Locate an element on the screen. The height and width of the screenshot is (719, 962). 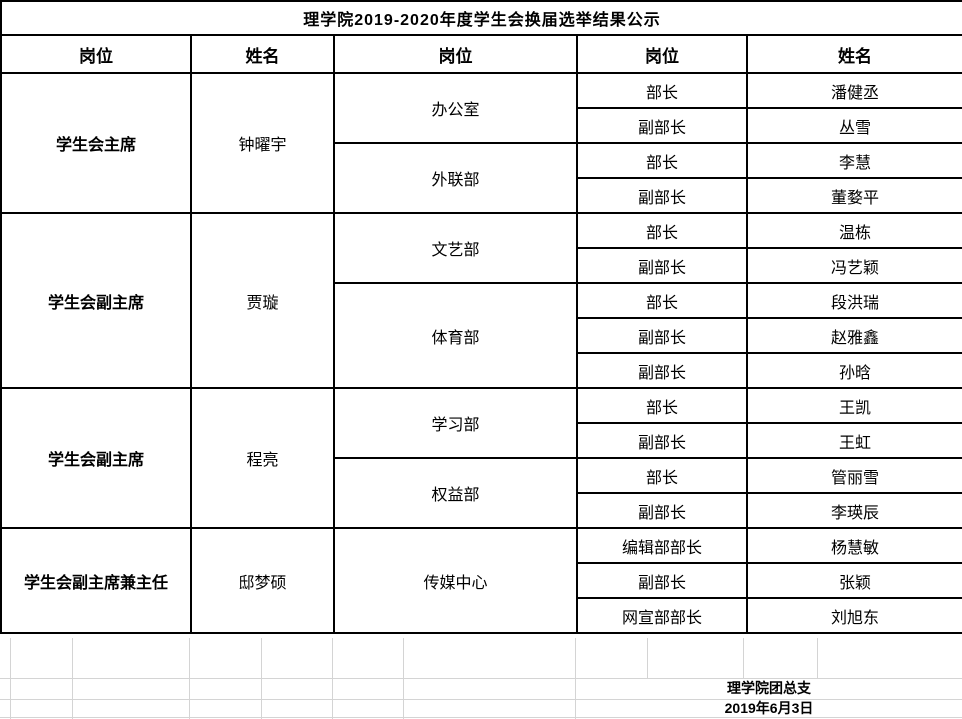
member-name-cell: 王凯 is located at coordinates (854, 405).